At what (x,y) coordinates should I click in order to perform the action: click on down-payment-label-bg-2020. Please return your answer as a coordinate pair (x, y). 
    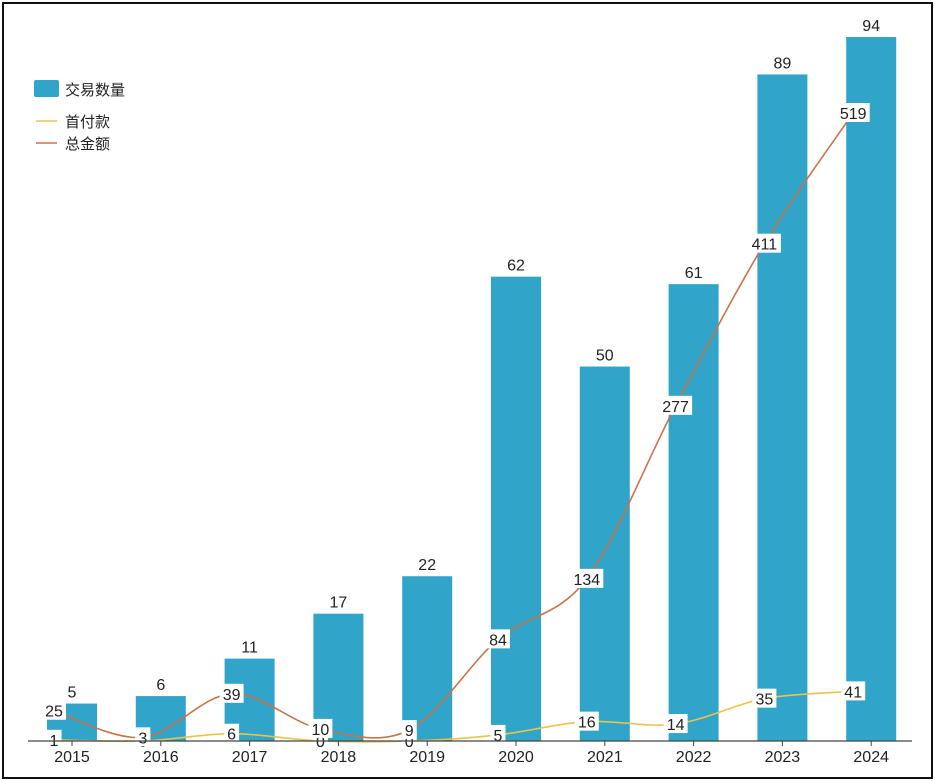
    Looking at the image, I should click on (498, 734).